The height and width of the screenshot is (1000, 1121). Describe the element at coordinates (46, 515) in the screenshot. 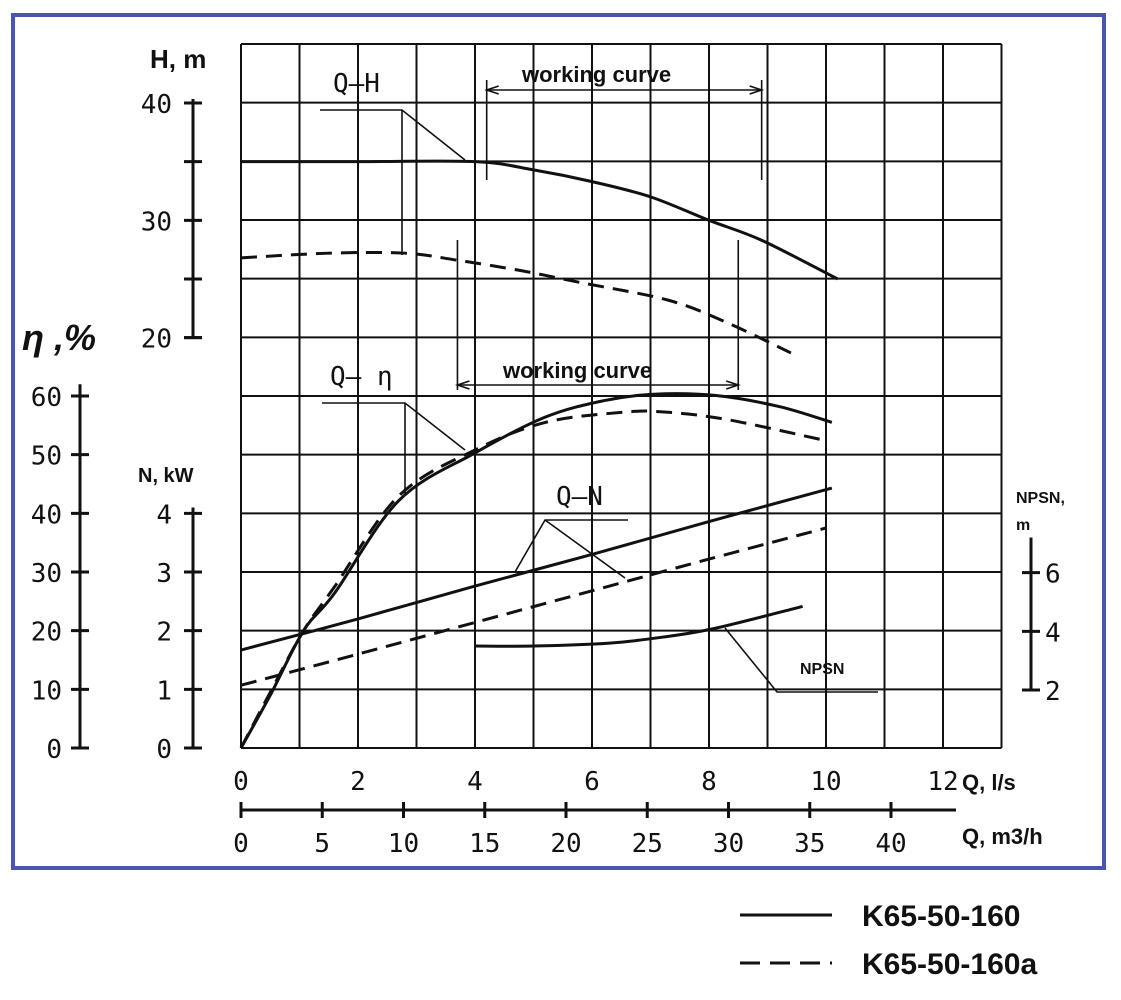

I see `eta-tick-label: 40` at that location.